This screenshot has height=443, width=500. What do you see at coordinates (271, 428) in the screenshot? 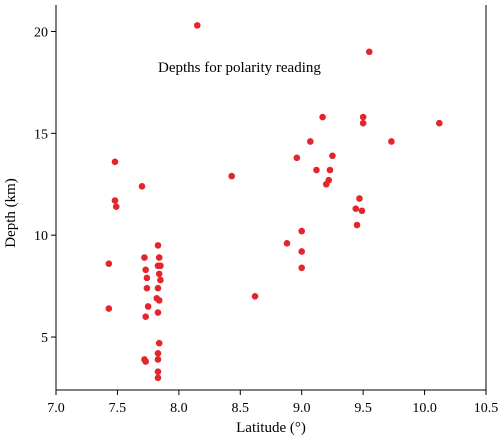
I see `x-axis-title: Latitude (°)` at bounding box center [271, 428].